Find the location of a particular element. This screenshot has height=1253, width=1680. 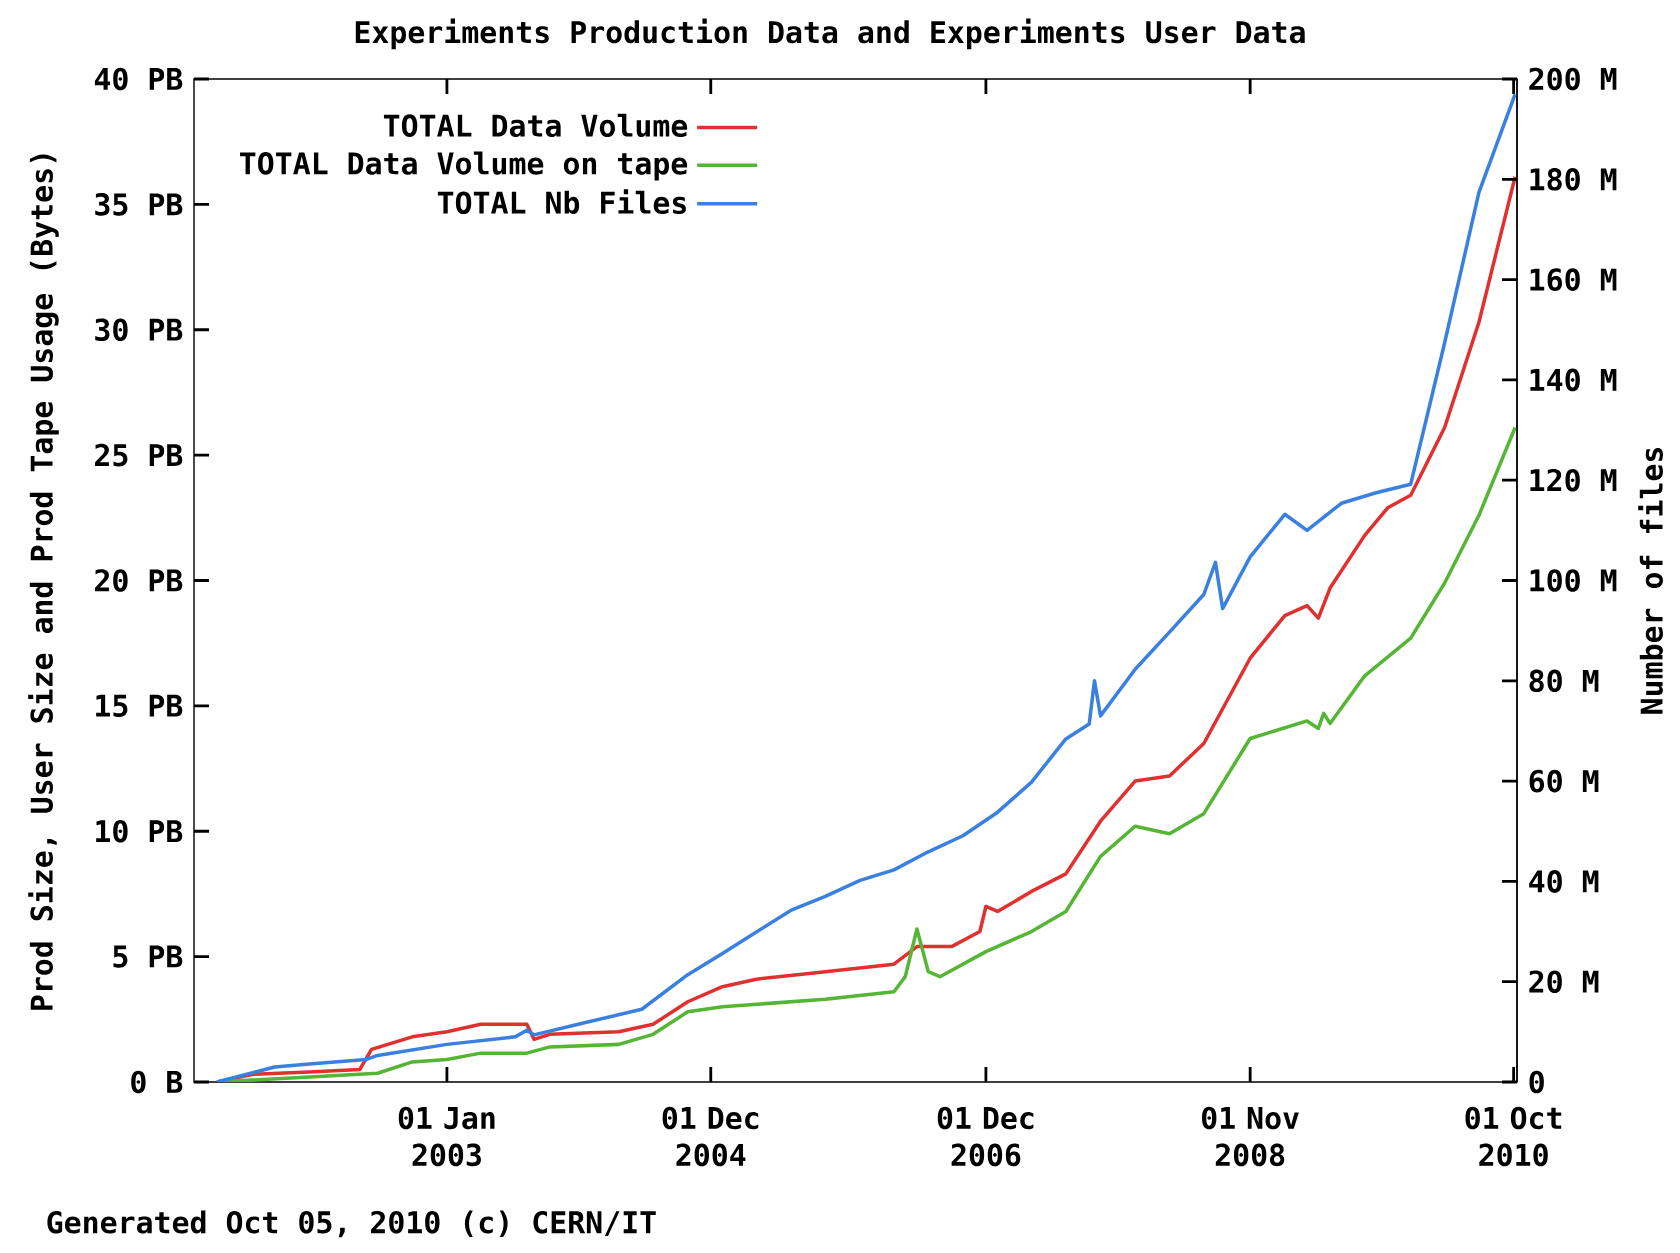

y2-axis-title: Number of files is located at coordinates (1650, 581).